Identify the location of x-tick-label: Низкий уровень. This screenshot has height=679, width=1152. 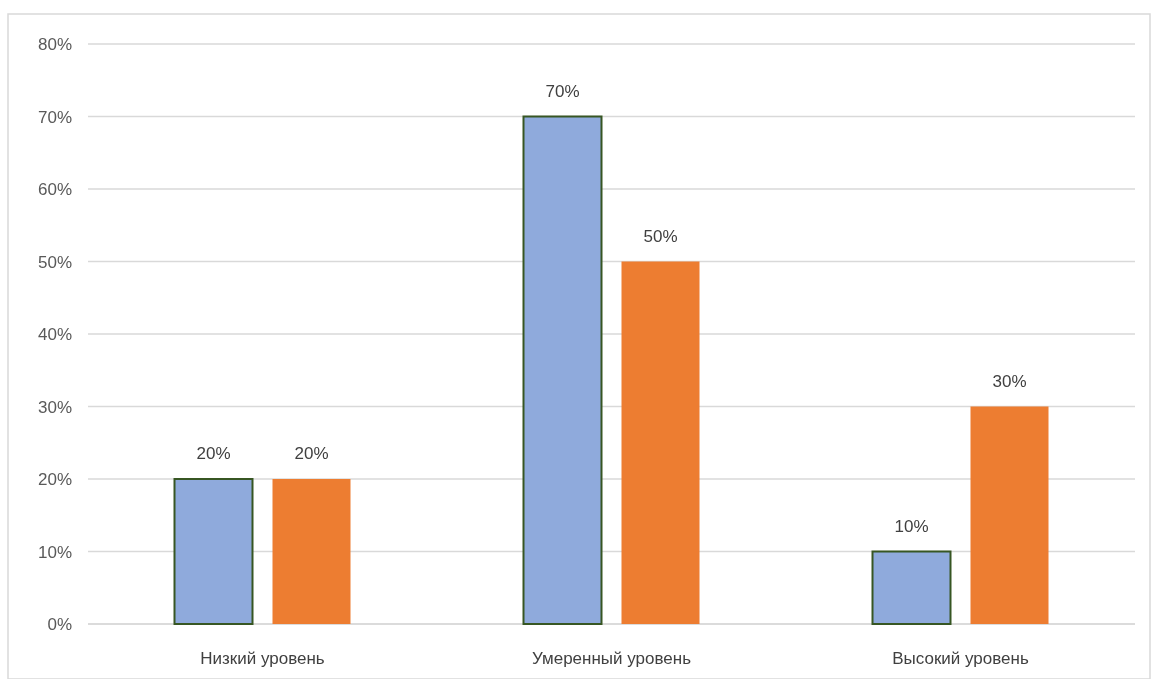
(262, 658).